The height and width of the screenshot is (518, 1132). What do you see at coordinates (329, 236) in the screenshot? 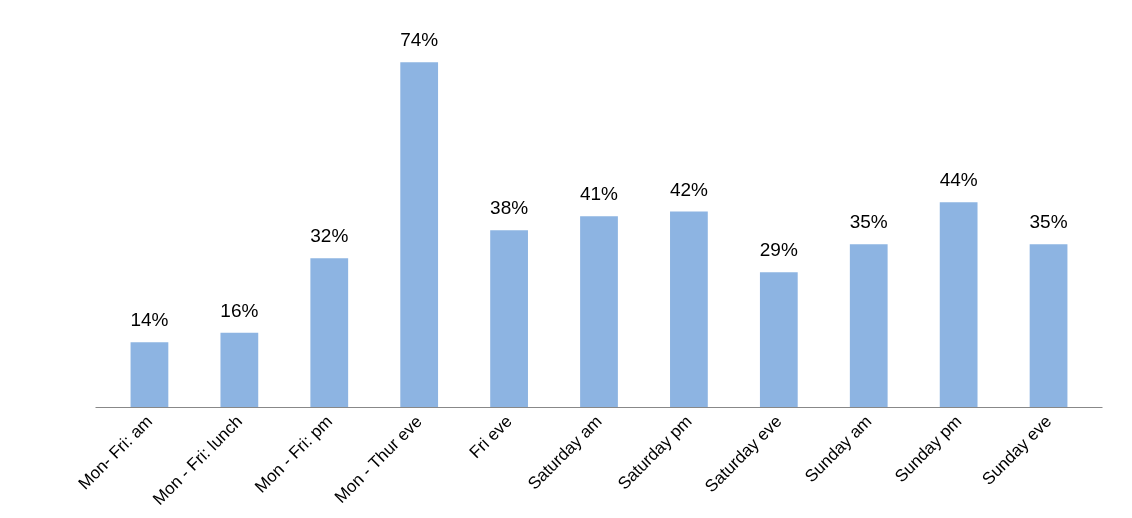
I see `data-label: 32%` at bounding box center [329, 236].